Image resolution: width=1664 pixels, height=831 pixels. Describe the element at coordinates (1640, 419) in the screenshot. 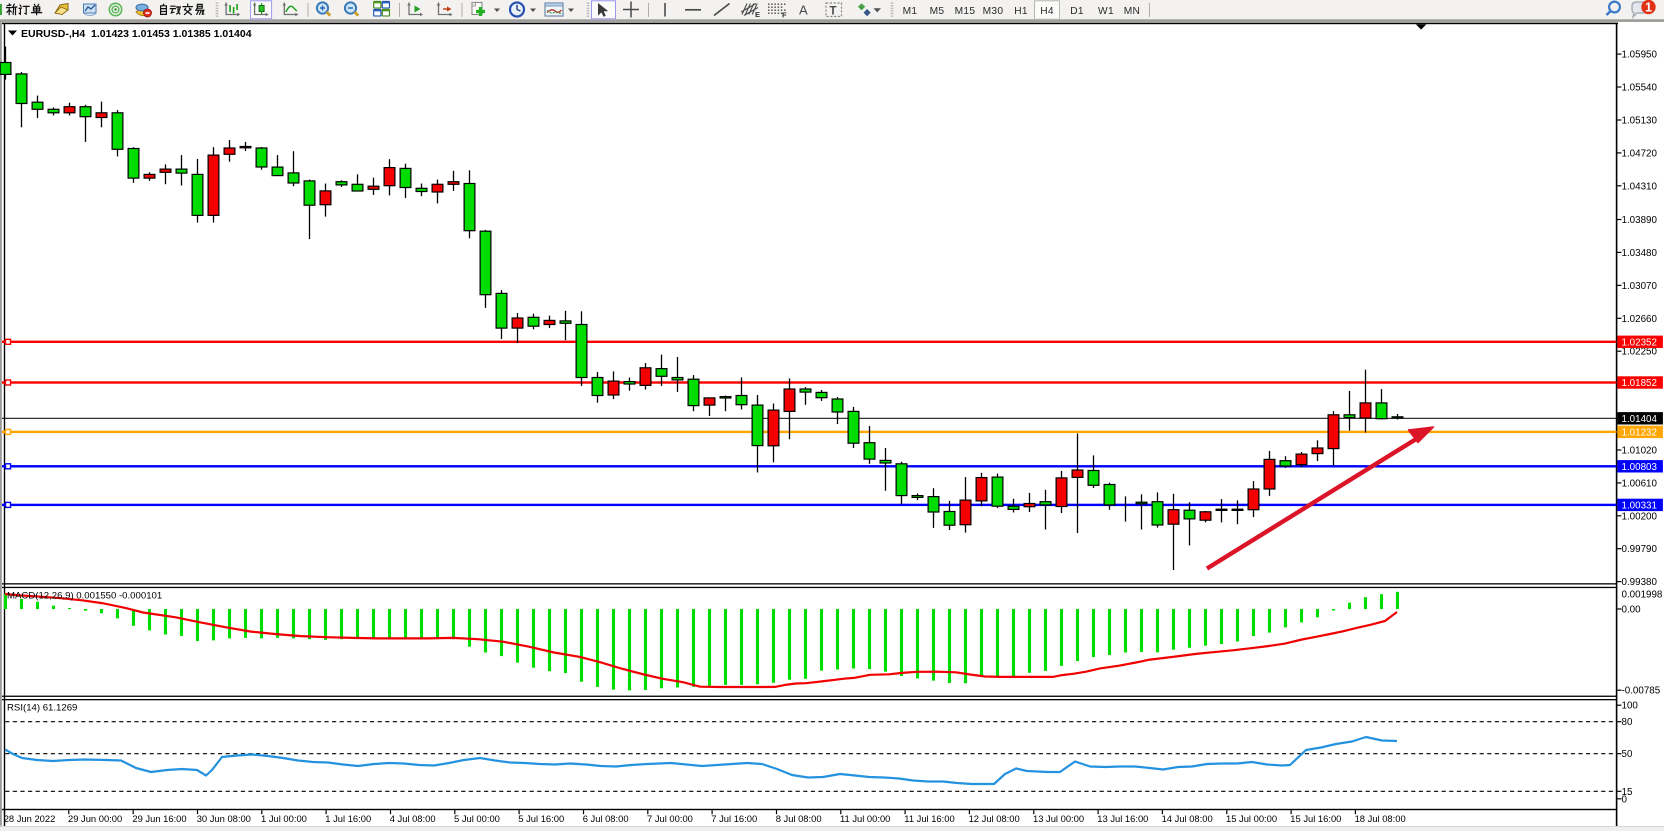

I see `svg-text: 1.01404` at that location.